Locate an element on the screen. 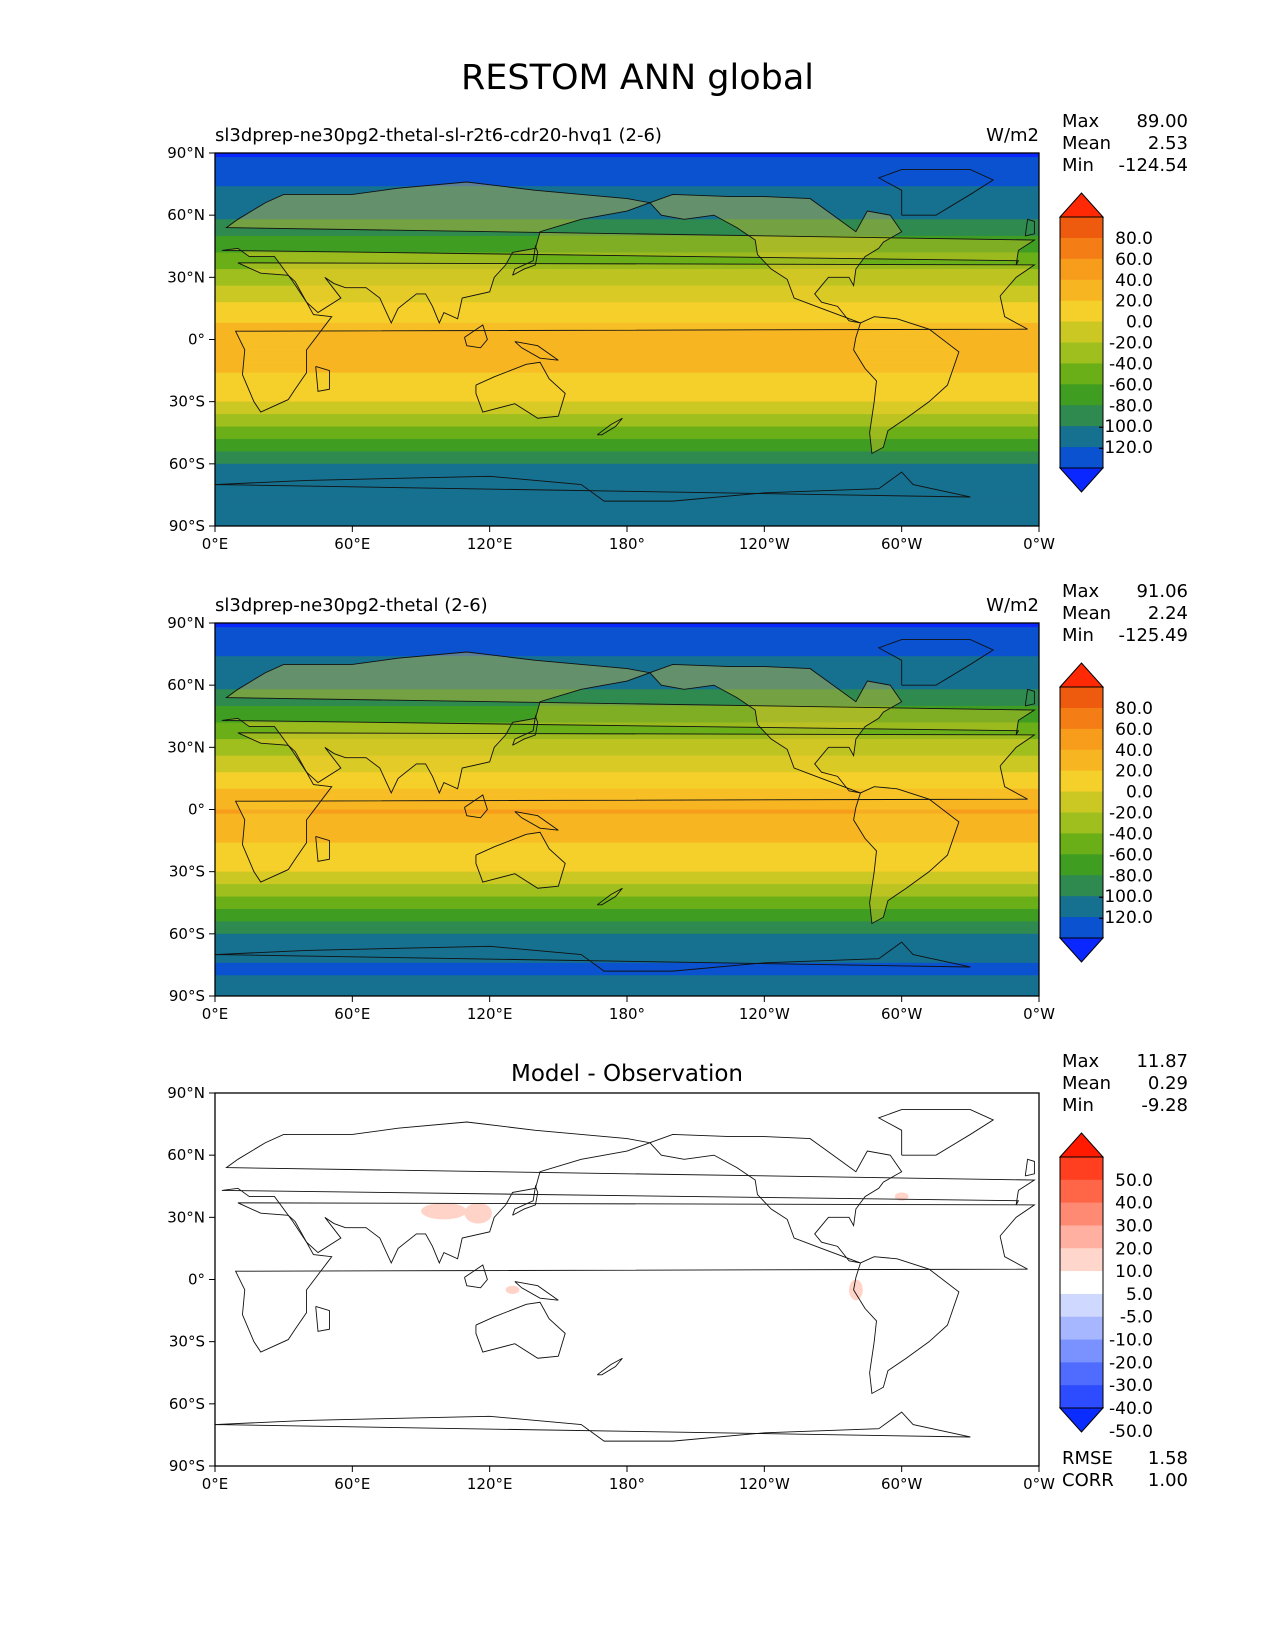  stat-value: 89.00 is located at coordinates (1162, 121).